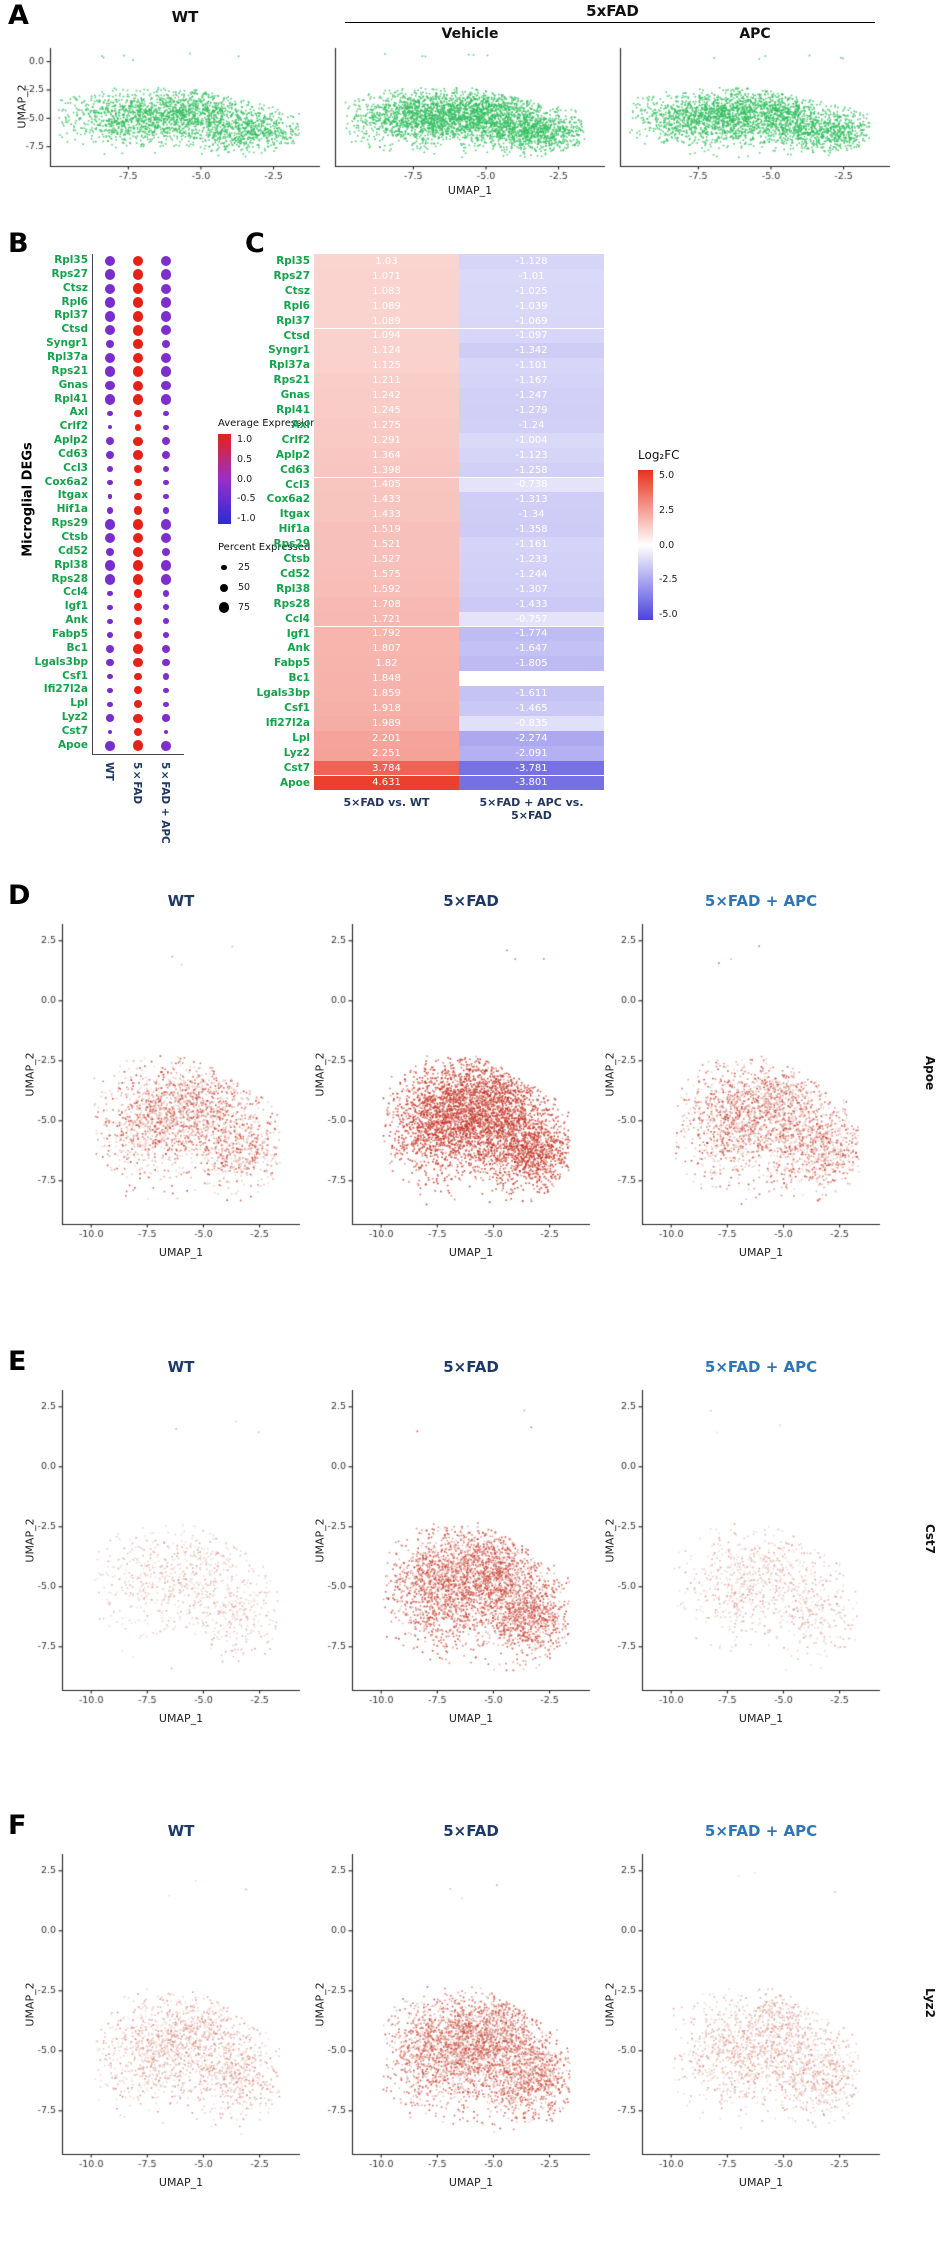 The height and width of the screenshot is (2250, 950). I want to click on heatmap-cell: -1.647, so click(531, 649).